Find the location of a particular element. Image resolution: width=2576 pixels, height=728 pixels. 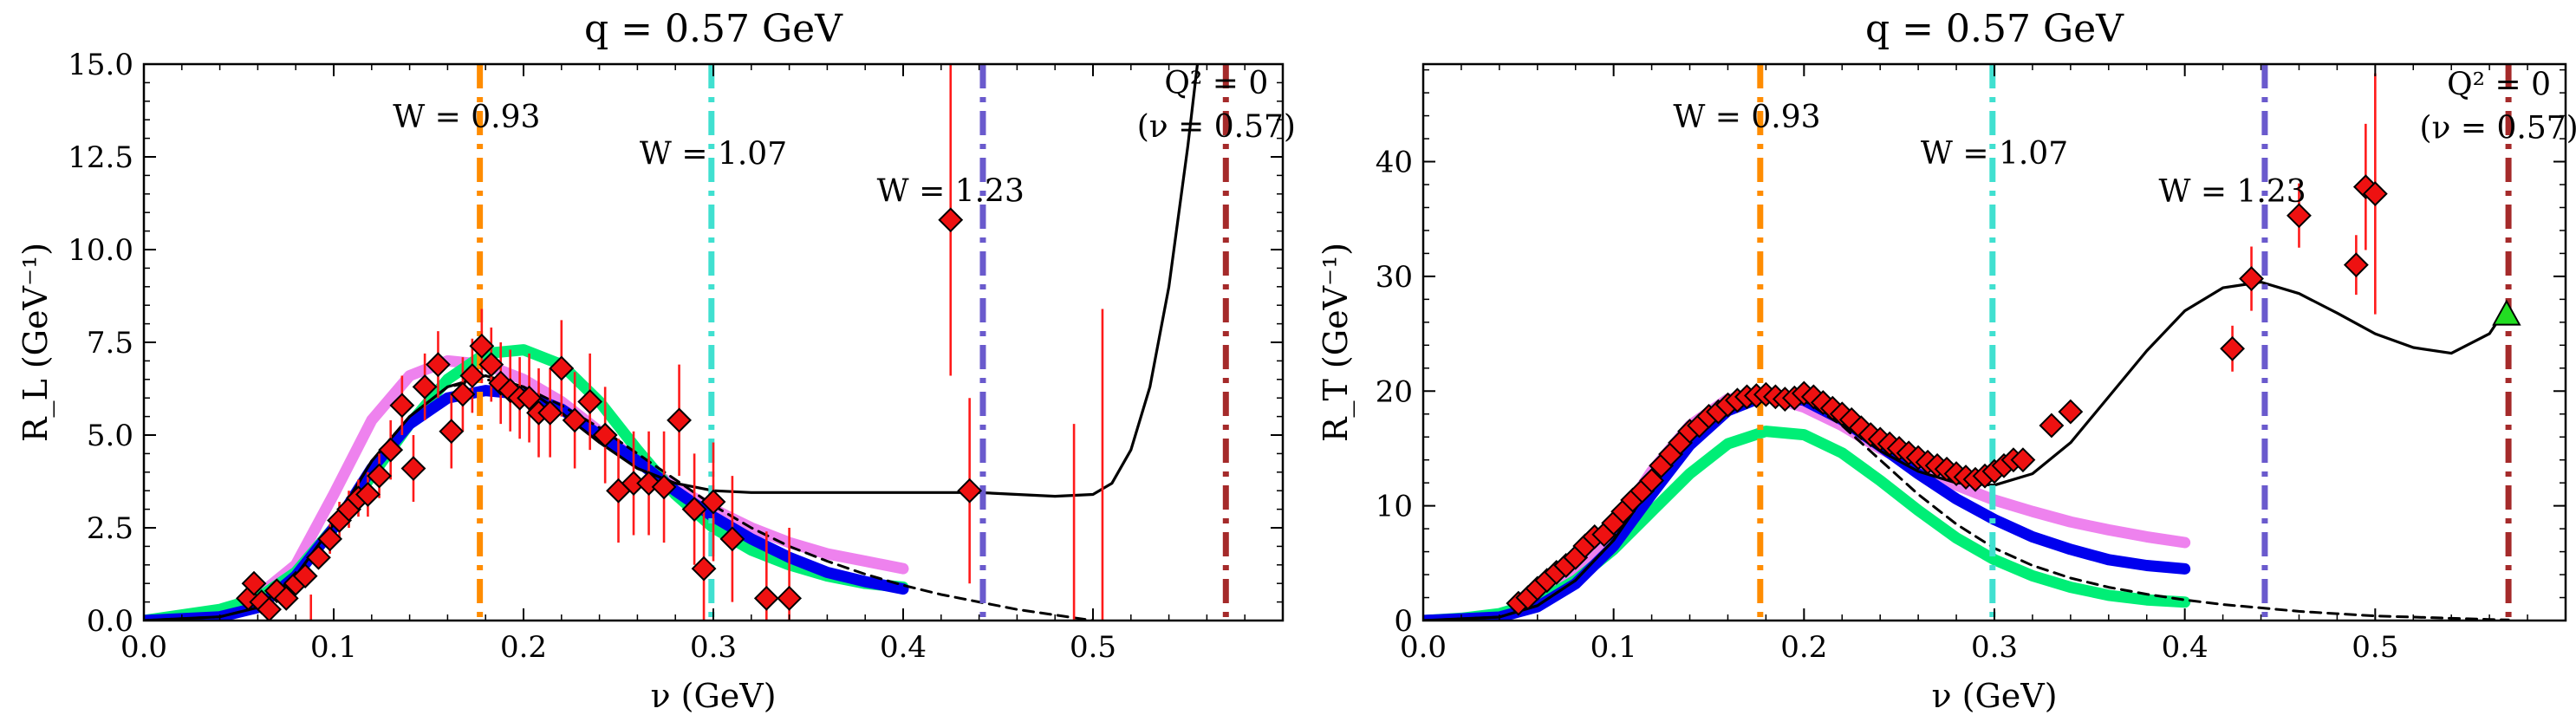

y-tick-label: 15.0 is located at coordinates (100, 65).